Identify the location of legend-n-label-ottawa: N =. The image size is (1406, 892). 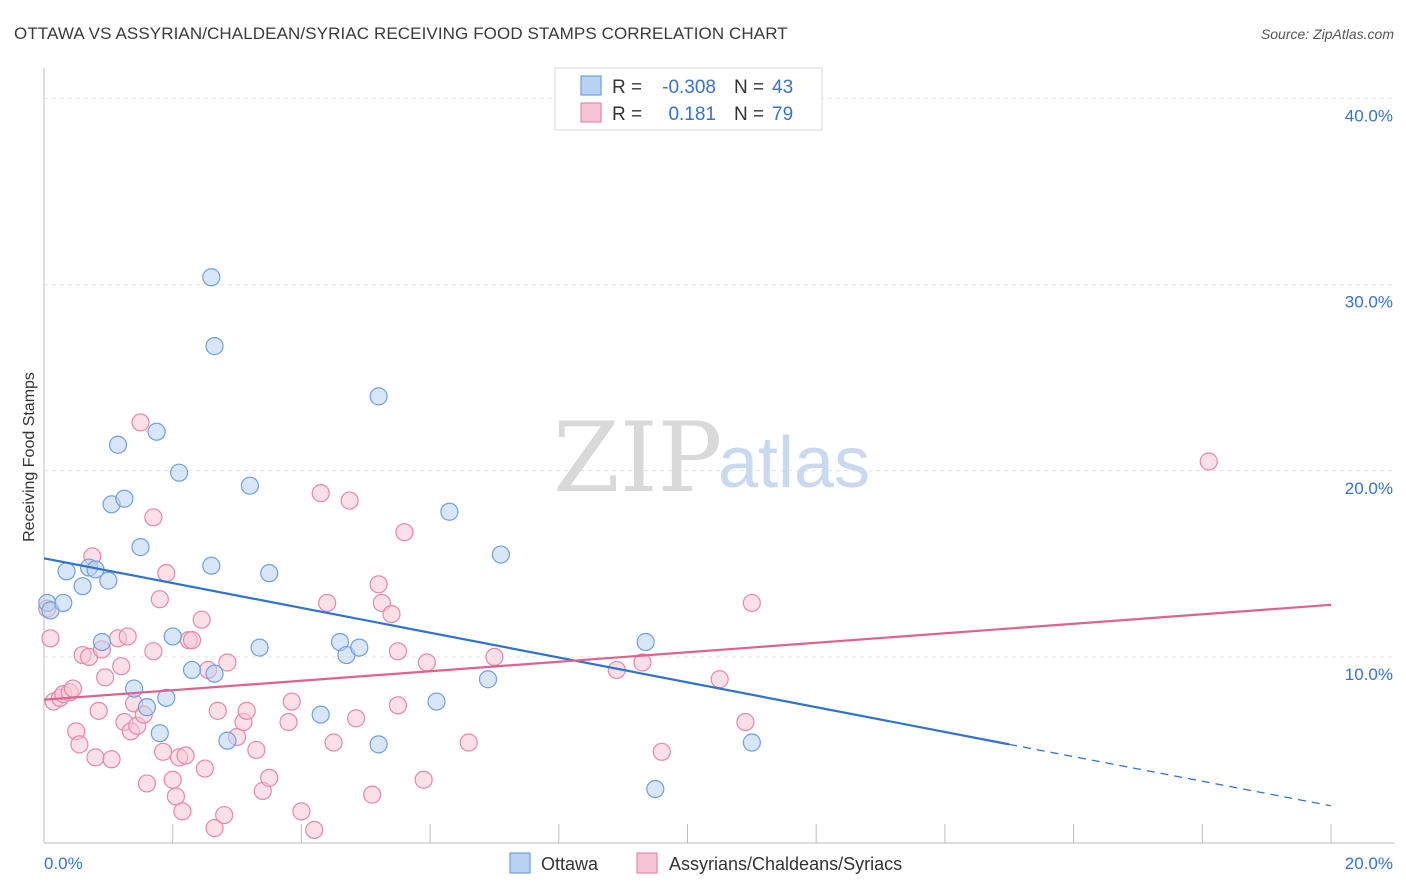
(749, 87).